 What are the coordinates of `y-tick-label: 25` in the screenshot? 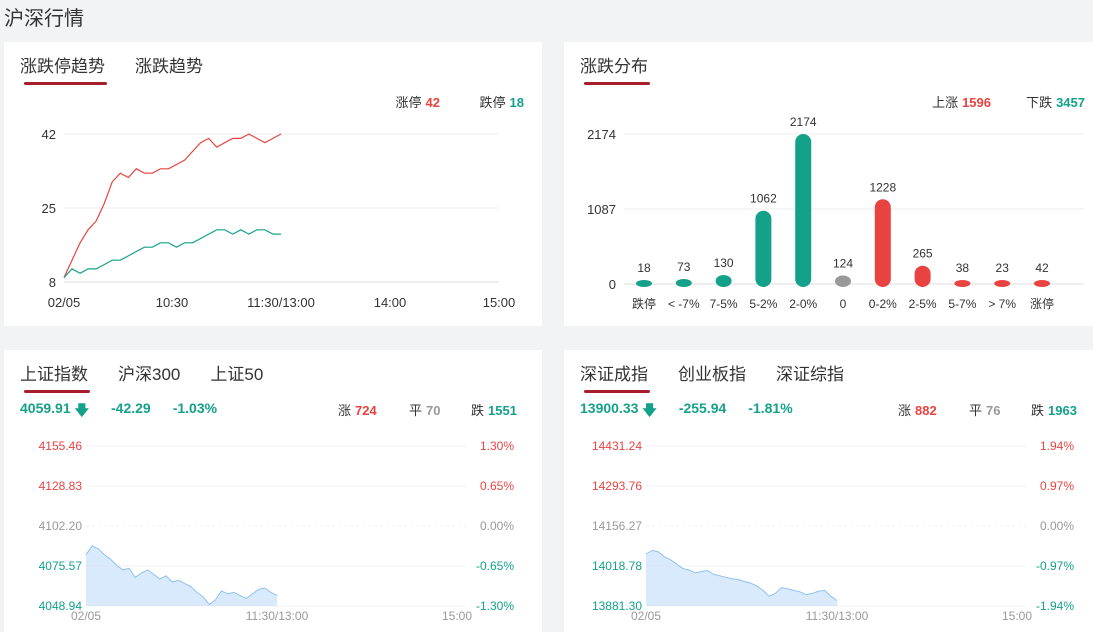 It's located at (49, 208).